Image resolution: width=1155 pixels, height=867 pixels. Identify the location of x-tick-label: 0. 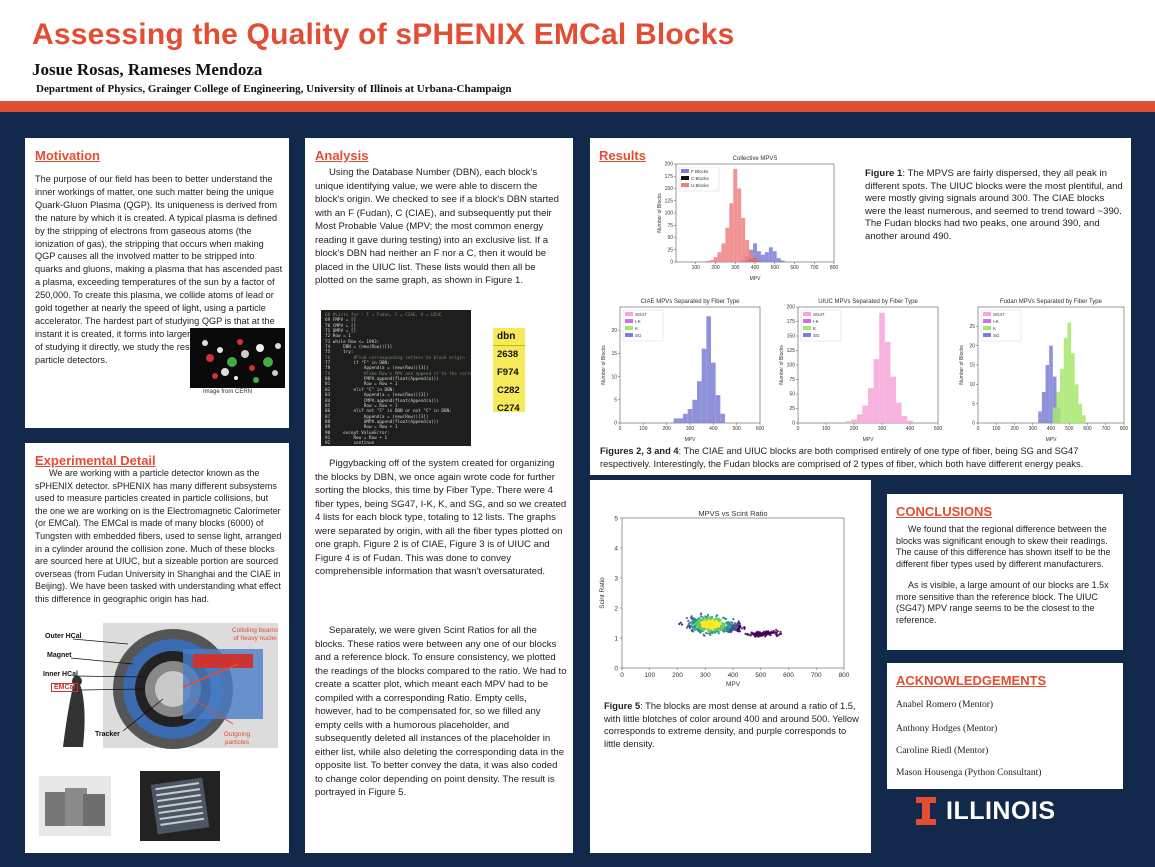
(620, 429).